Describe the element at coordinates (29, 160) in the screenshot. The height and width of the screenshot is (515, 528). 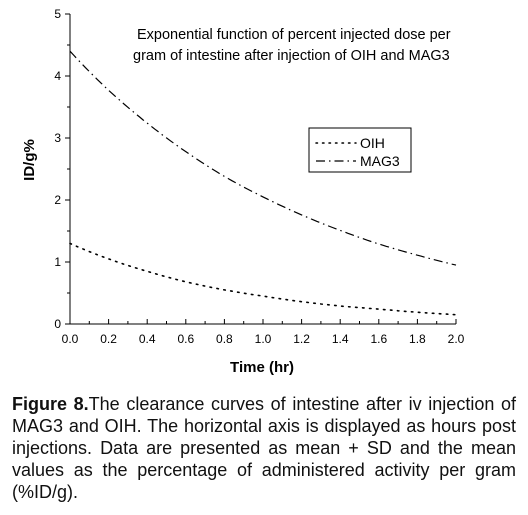
I see `y-axis-title: ID/g%` at that location.